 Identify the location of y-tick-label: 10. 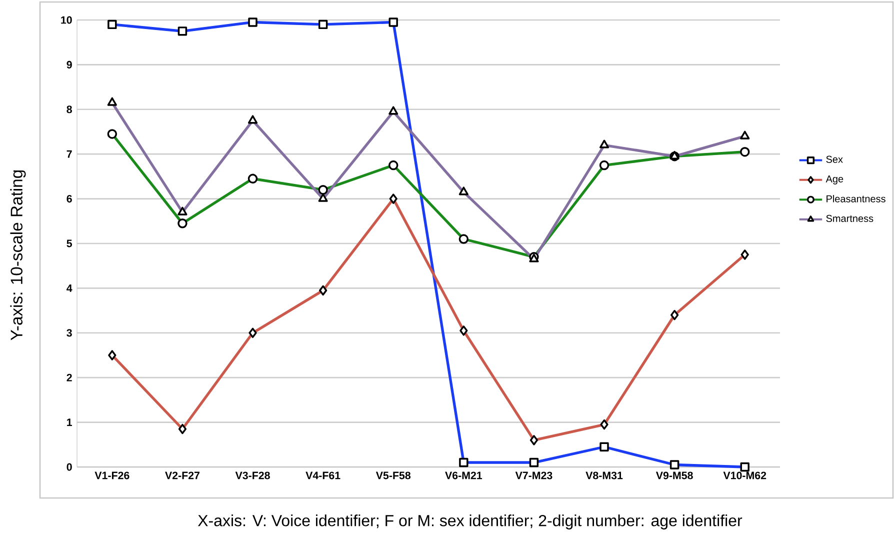
(66, 20).